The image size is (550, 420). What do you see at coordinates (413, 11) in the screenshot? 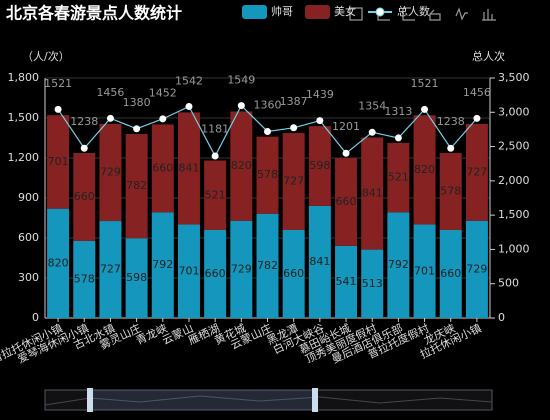
I see `legend-label: 总人数` at bounding box center [413, 11].